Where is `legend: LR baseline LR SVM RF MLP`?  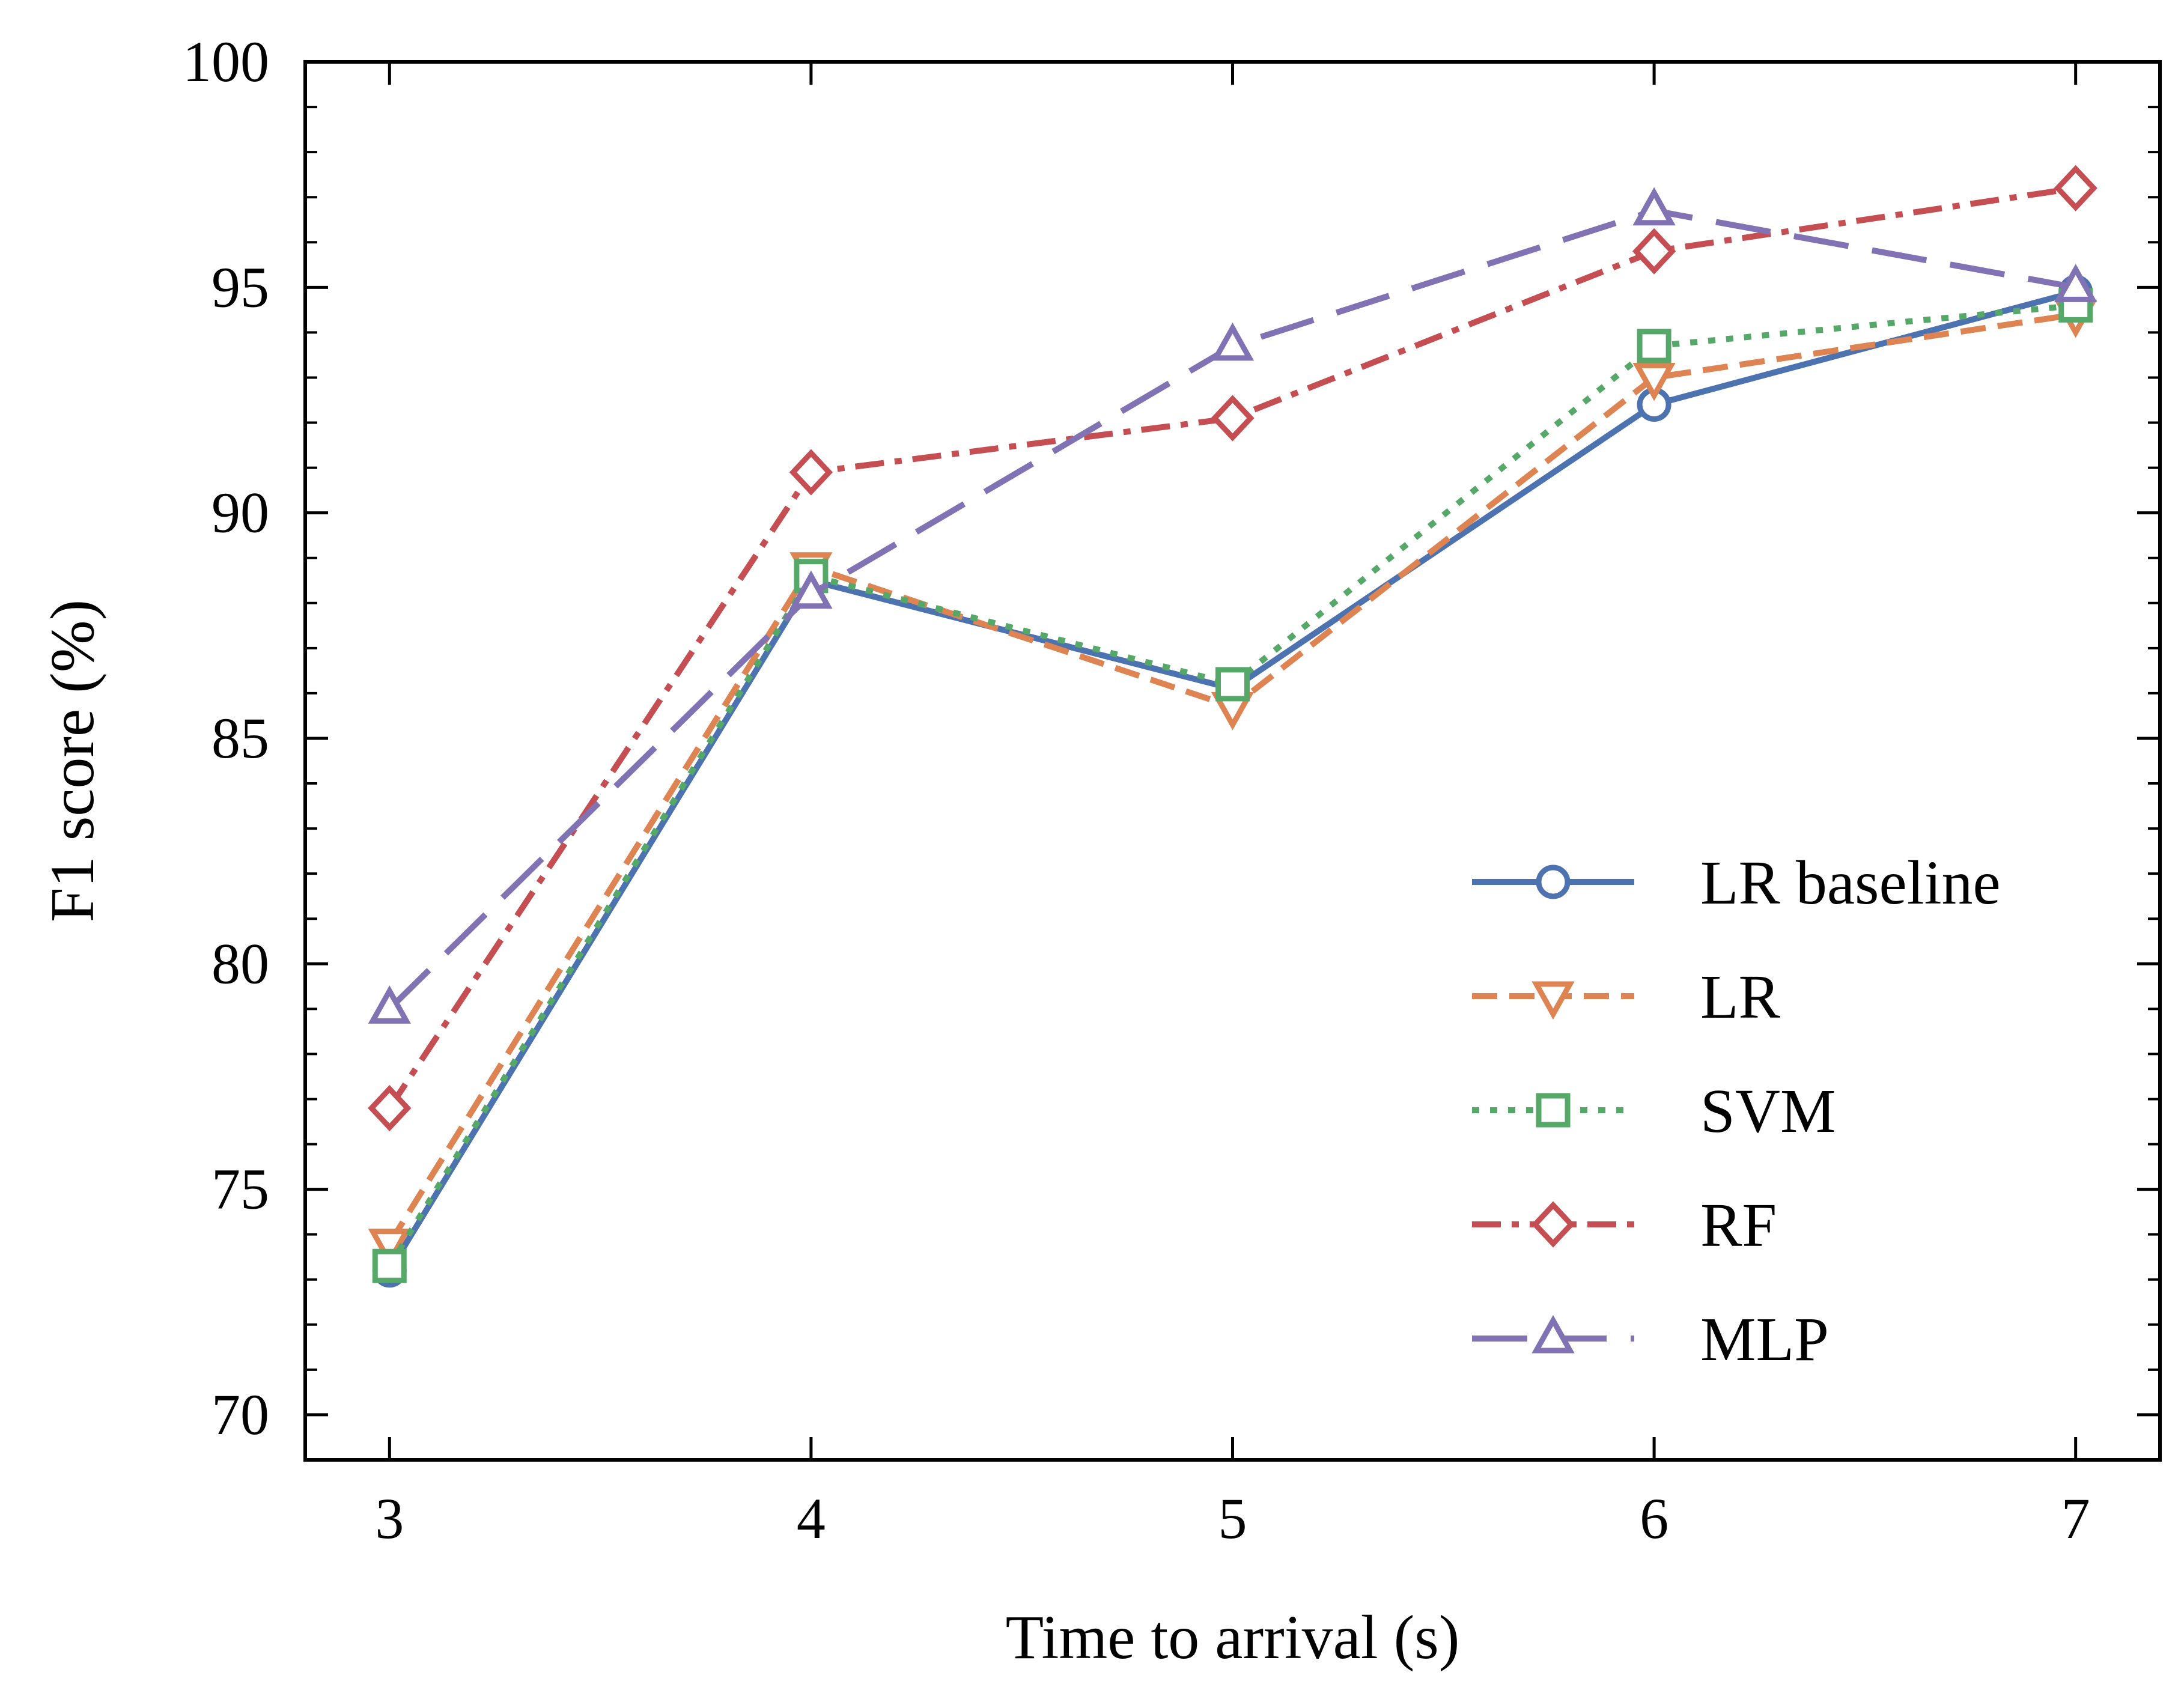 legend: LR baseline LR SVM RF MLP is located at coordinates (1736, 1111).